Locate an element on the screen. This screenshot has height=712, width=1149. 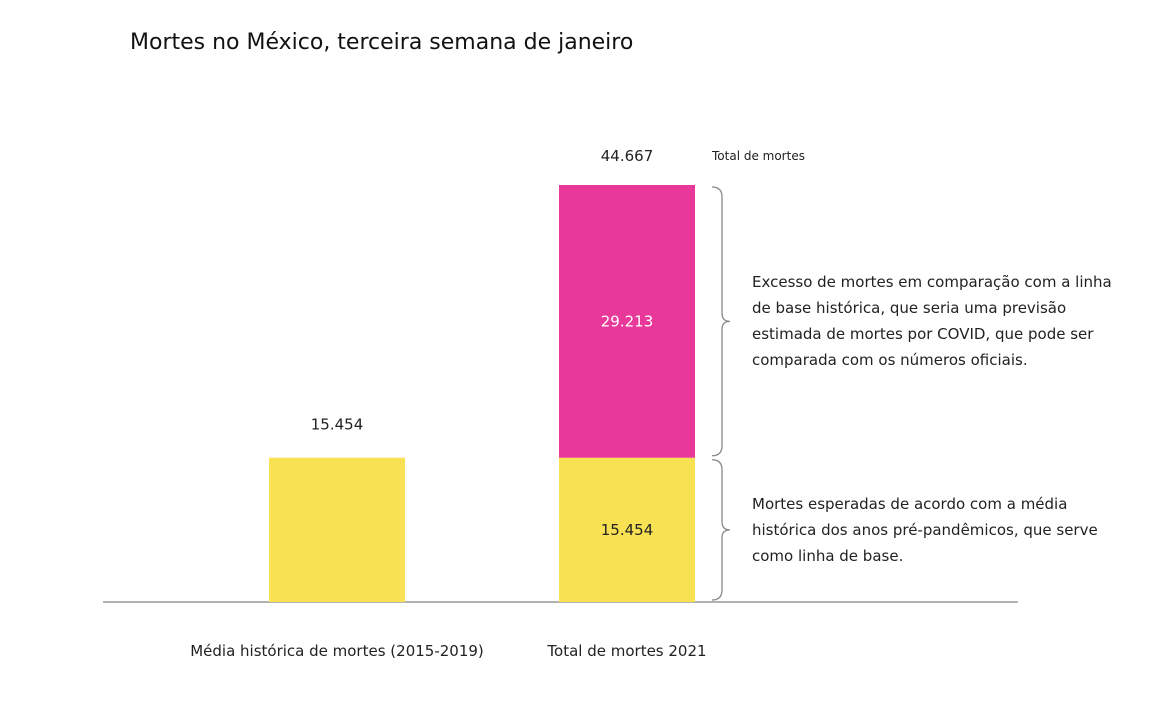
value-label: 29.213 is located at coordinates (627, 321).